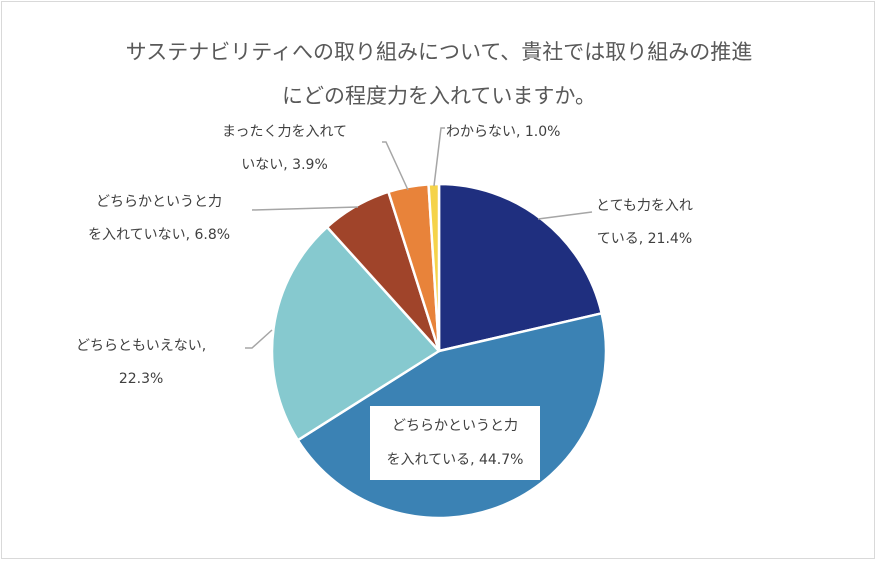 This screenshot has width=878, height=562. I want to click on slice-label-dont-know-line-1: わからない, 1.0%, so click(503, 132).